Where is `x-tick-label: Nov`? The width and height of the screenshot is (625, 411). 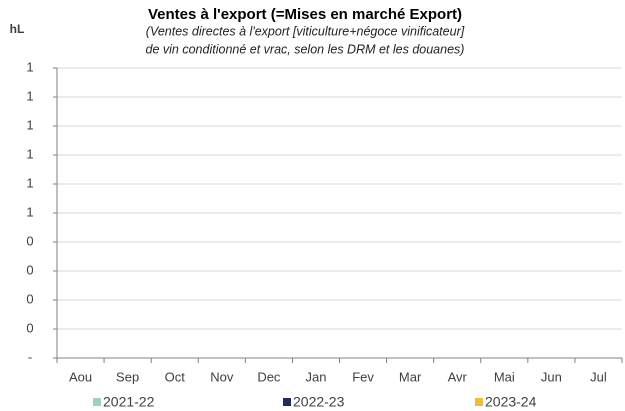 x-tick-label: Nov is located at coordinates (222, 376).